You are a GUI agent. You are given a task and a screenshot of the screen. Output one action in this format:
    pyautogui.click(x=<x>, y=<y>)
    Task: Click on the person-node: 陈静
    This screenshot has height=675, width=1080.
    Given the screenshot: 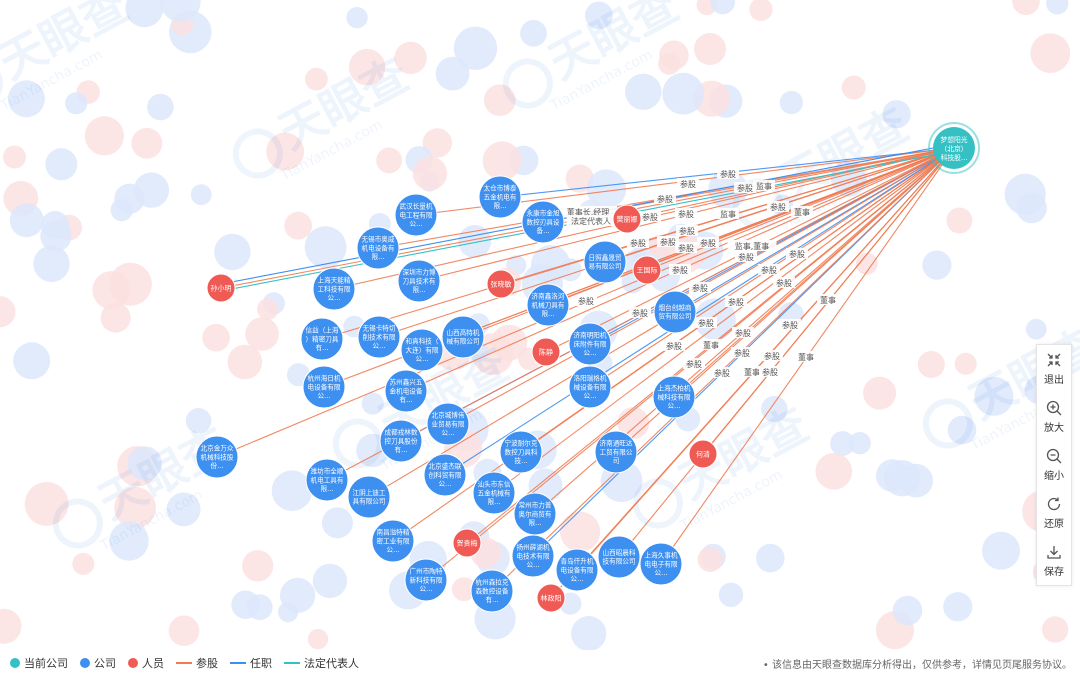 What is the action you would take?
    pyautogui.click(x=546, y=352)
    